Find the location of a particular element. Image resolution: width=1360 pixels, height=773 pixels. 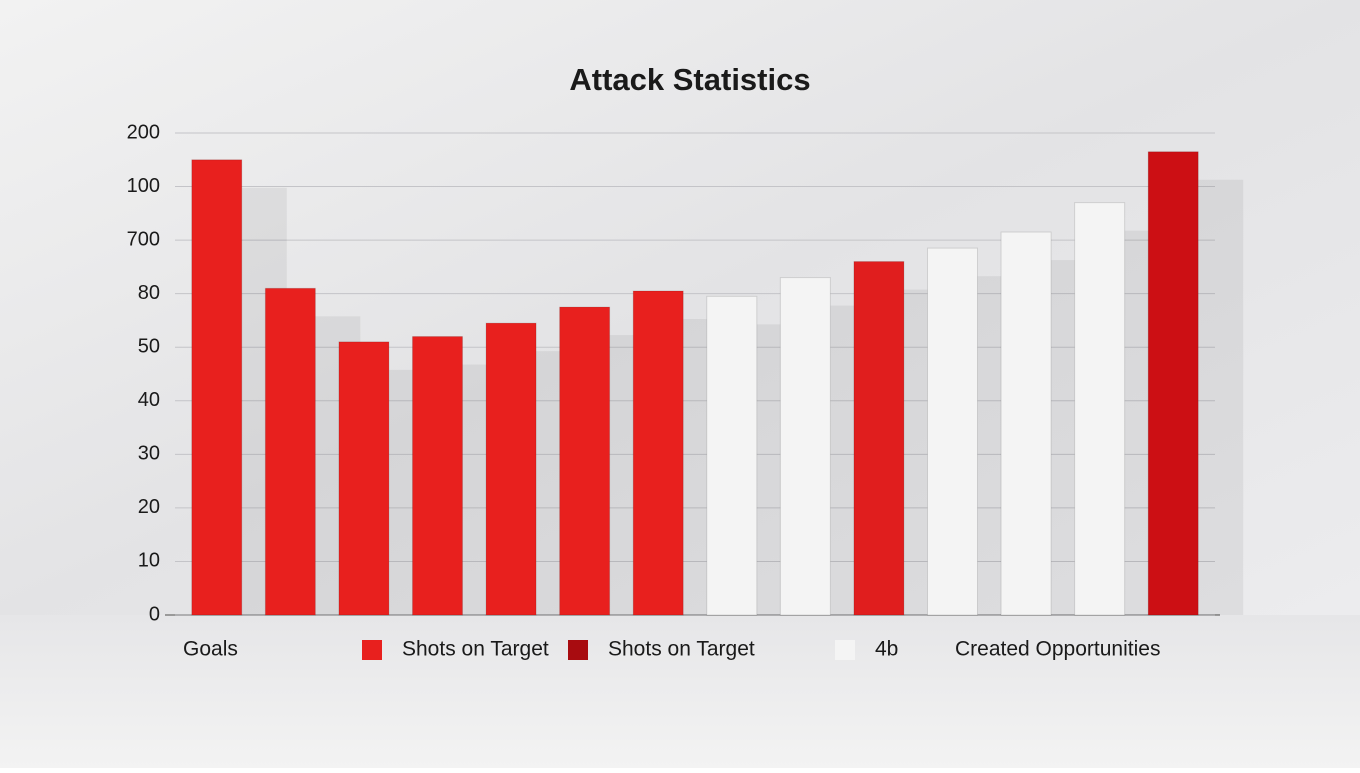

bar-shadow is located at coordinates (1221, 397).